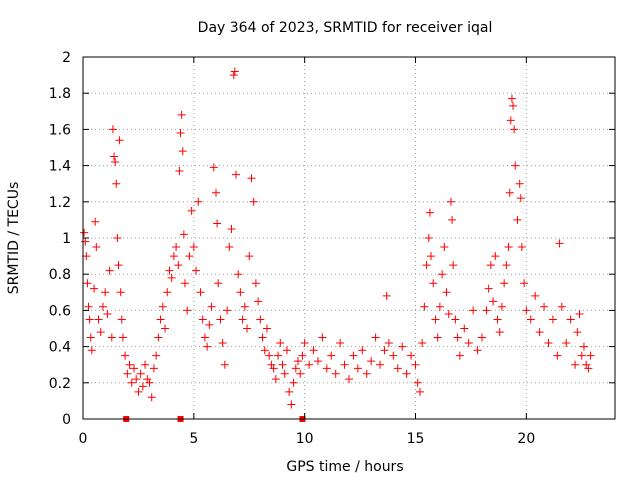 The image size is (640, 480). I want to click on y-axis-label: SRMTID / TECUs, so click(14, 238).